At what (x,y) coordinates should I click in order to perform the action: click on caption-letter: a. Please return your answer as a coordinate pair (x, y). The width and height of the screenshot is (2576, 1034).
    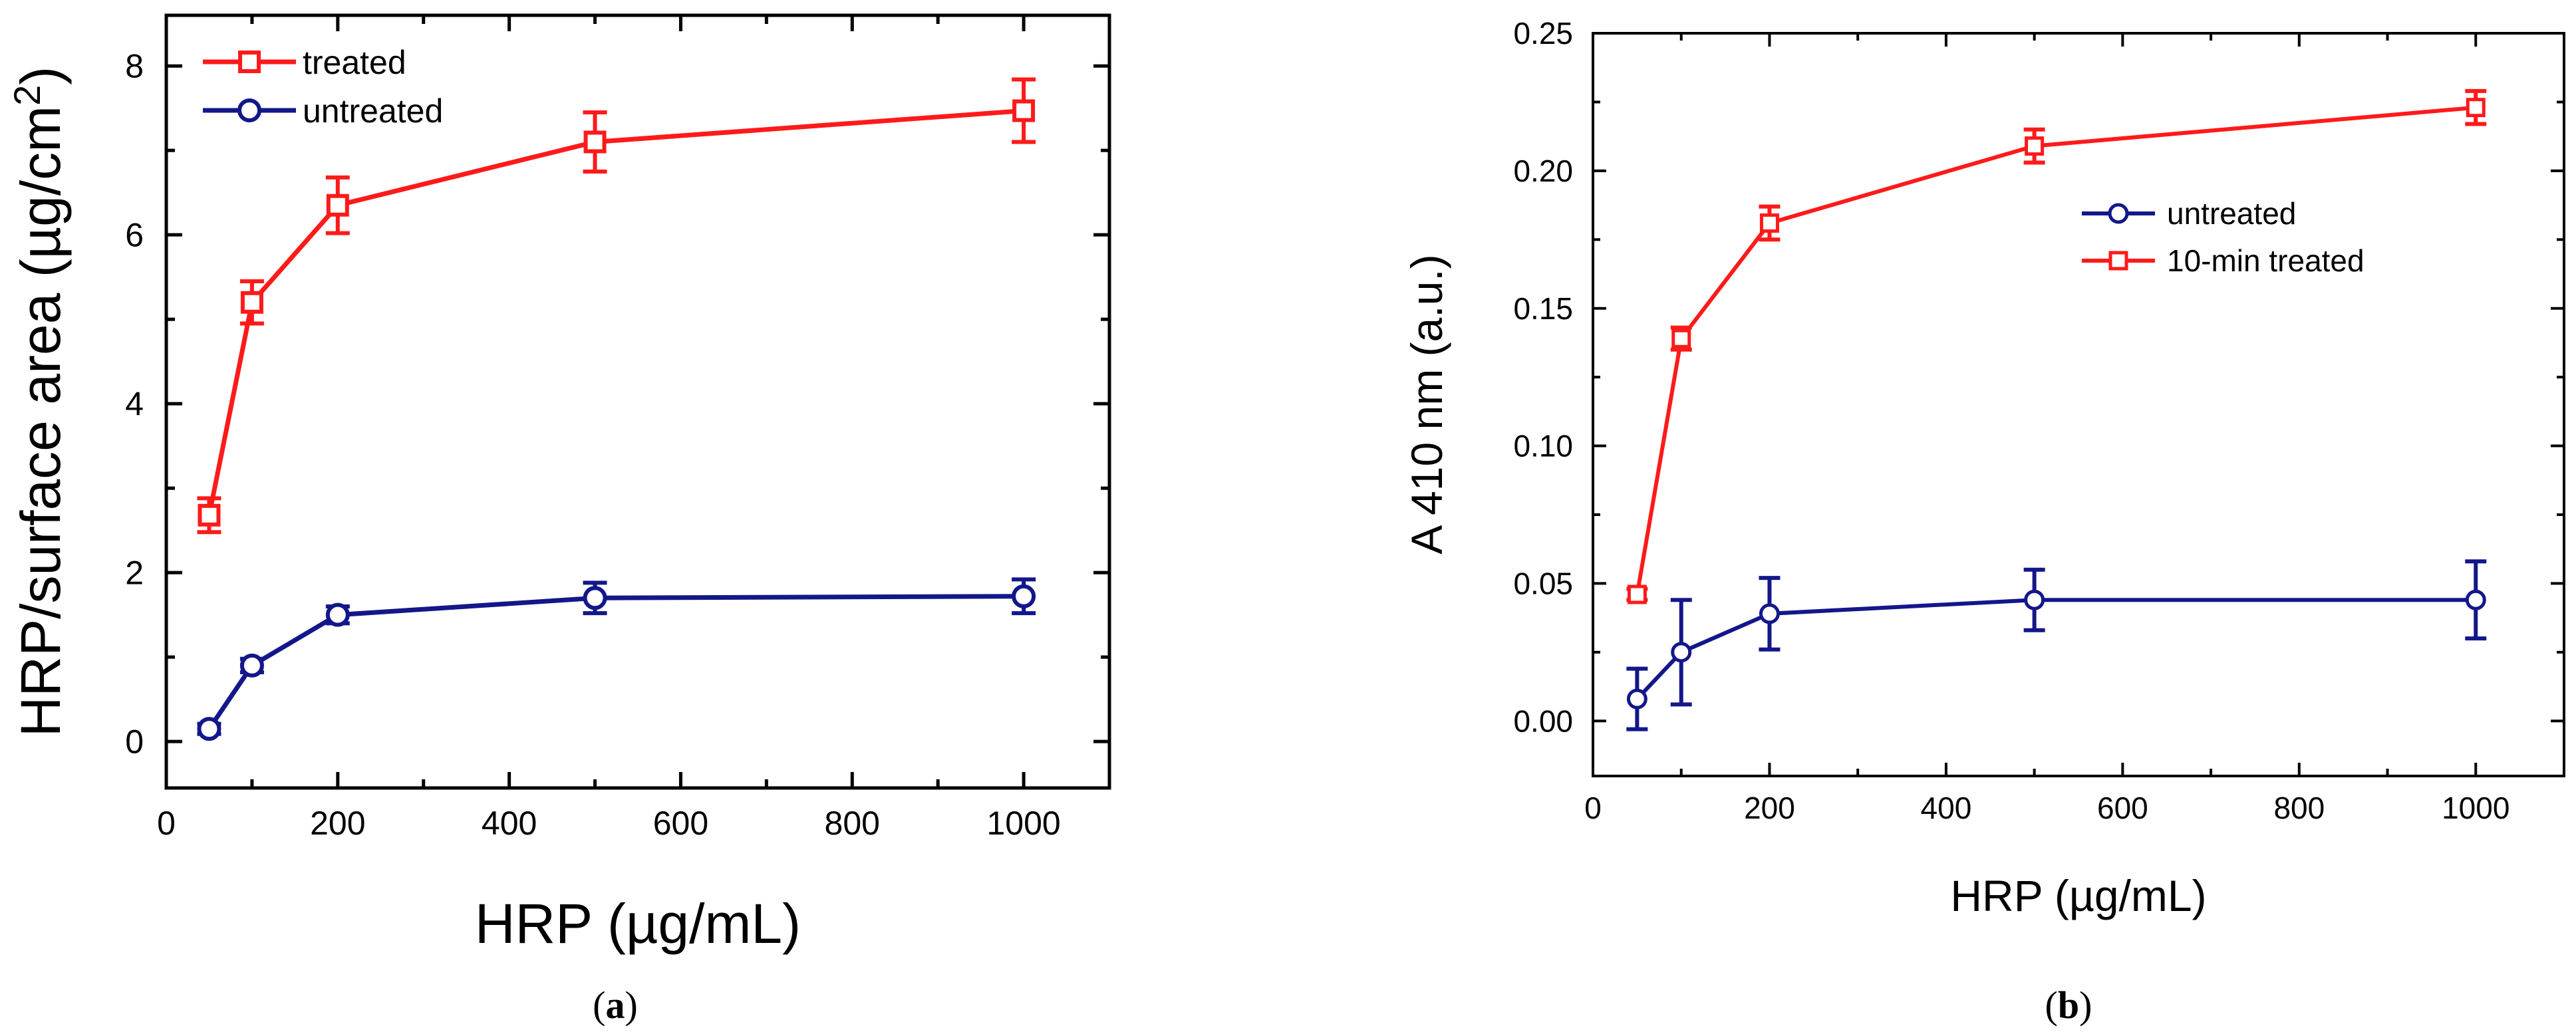
    Looking at the image, I should click on (615, 1005).